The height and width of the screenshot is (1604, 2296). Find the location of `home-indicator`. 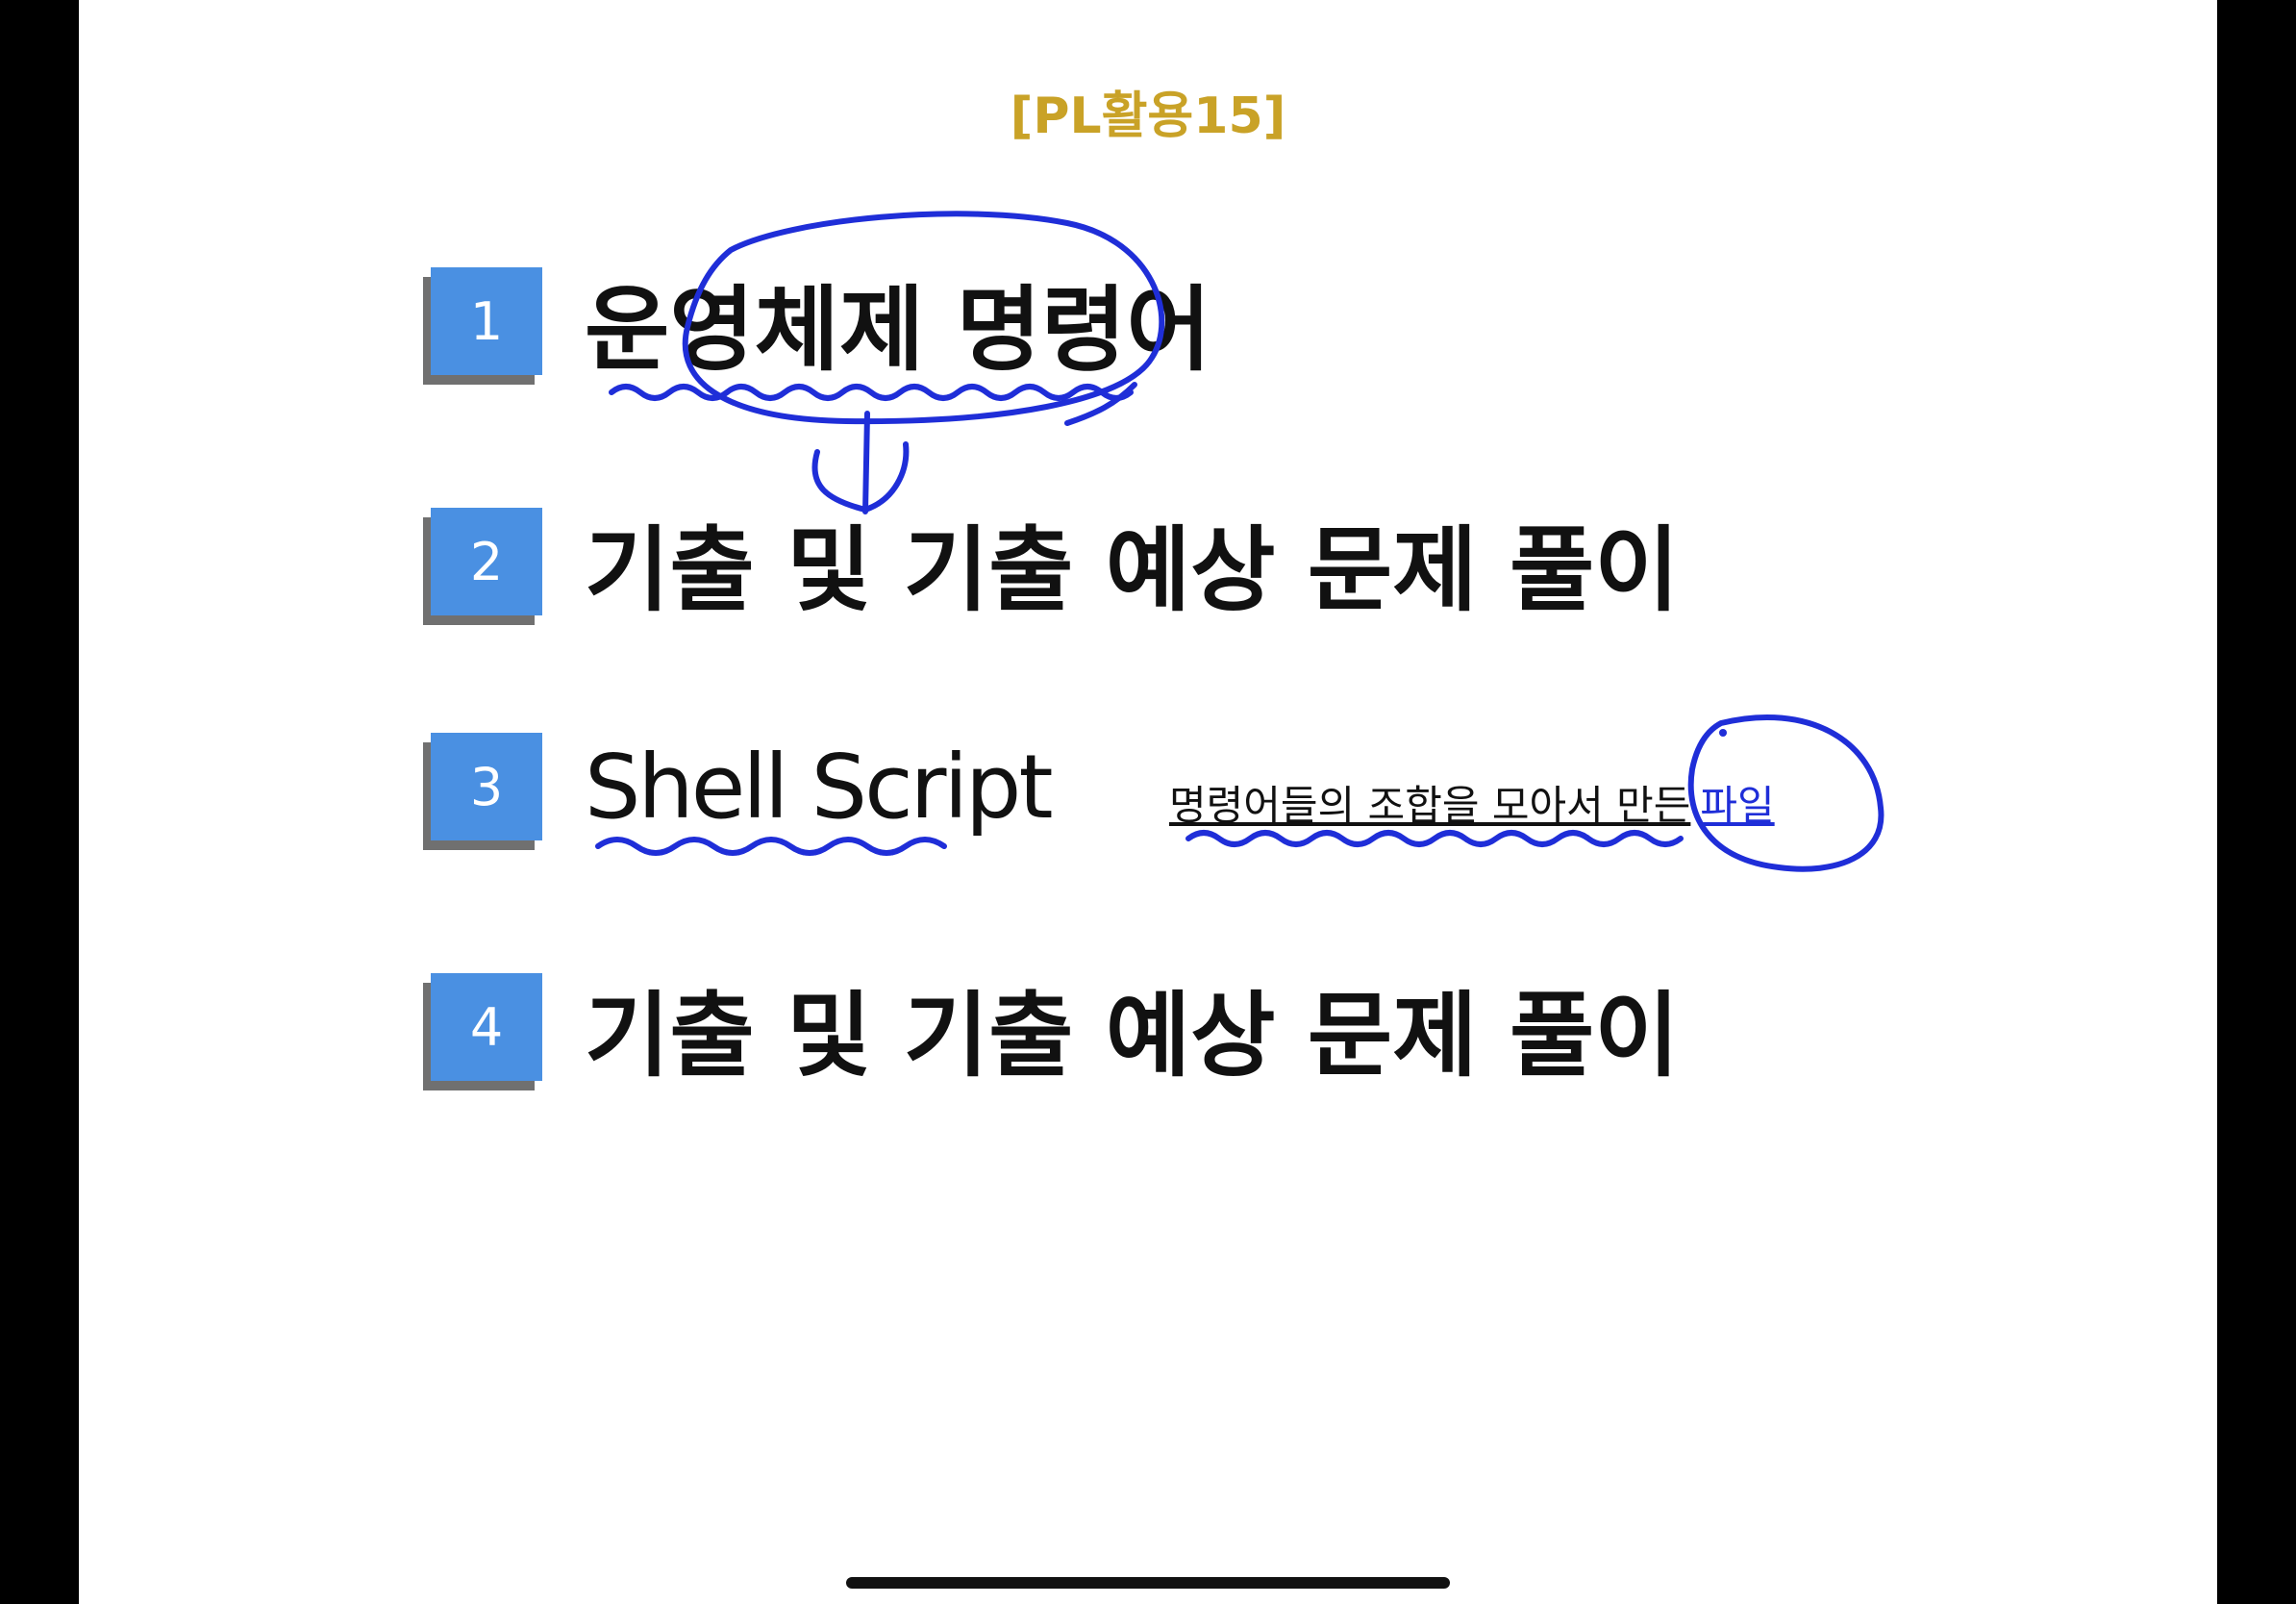

home-indicator is located at coordinates (1148, 1583).